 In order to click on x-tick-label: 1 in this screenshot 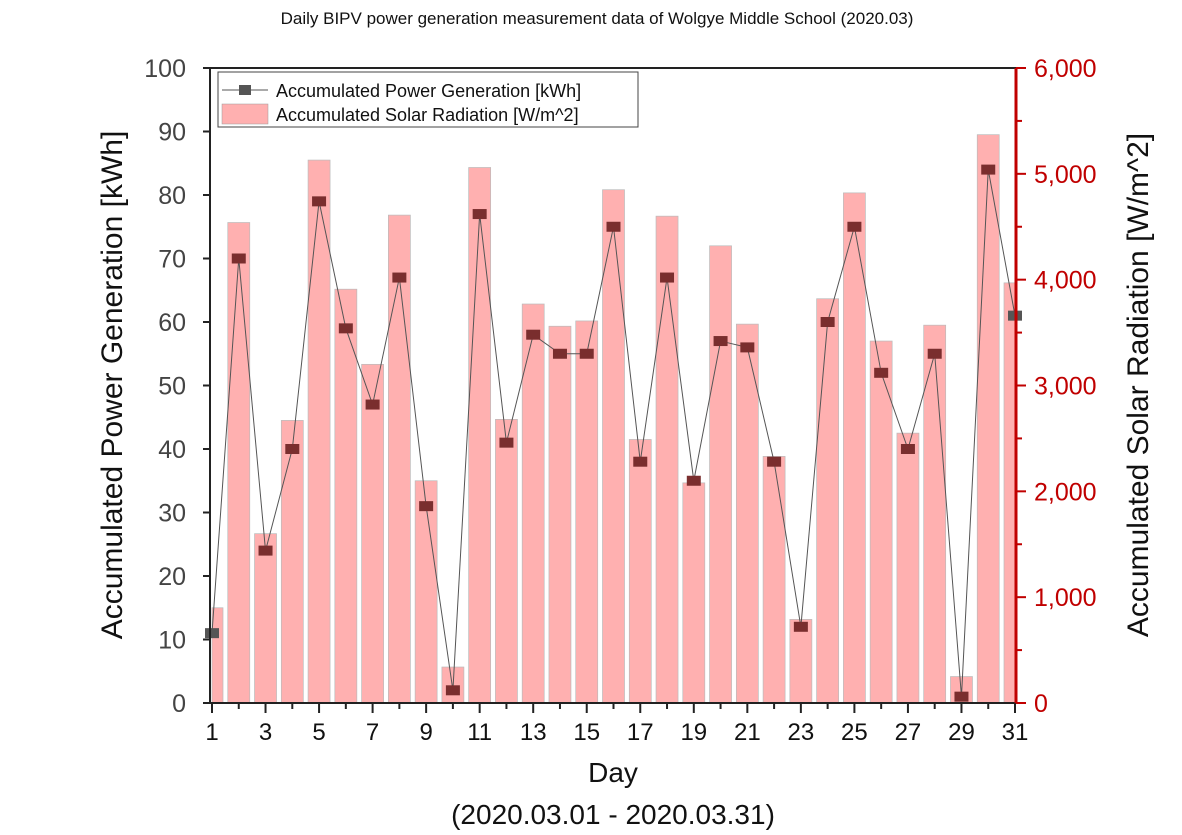, I will do `click(211, 732)`.